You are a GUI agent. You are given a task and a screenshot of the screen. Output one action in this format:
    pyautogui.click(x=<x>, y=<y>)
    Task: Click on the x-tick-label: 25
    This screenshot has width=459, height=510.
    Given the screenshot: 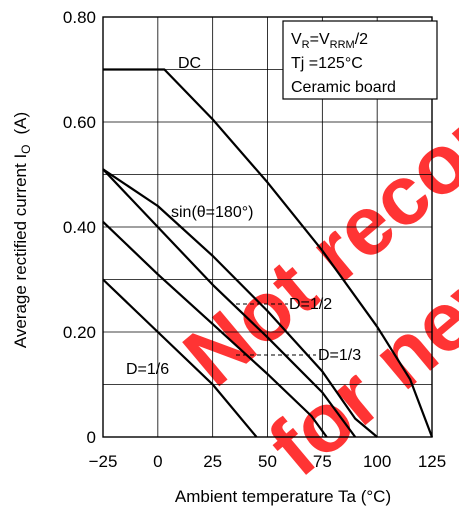 What is the action you would take?
    pyautogui.click(x=212, y=461)
    